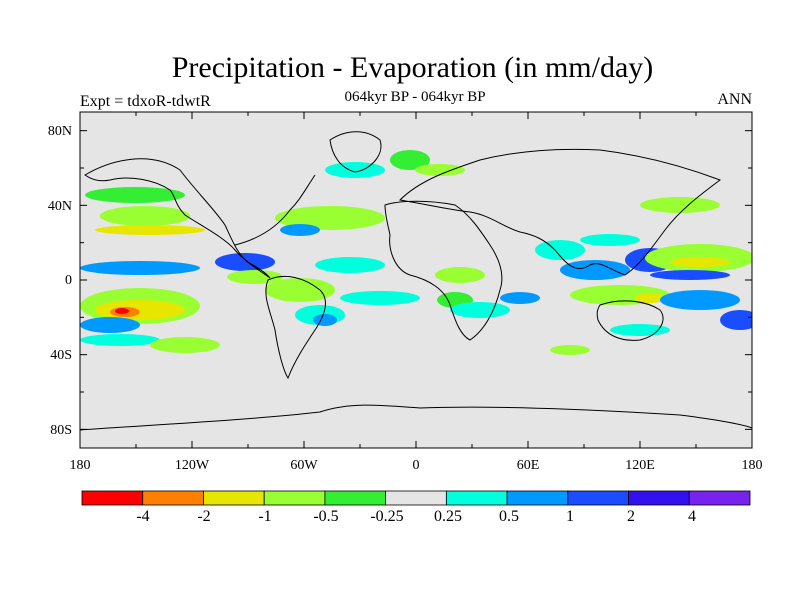 Image resolution: width=800 pixels, height=600 pixels. Describe the element at coordinates (416, 465) in the screenshot. I see `lon-label-0: 0` at that location.